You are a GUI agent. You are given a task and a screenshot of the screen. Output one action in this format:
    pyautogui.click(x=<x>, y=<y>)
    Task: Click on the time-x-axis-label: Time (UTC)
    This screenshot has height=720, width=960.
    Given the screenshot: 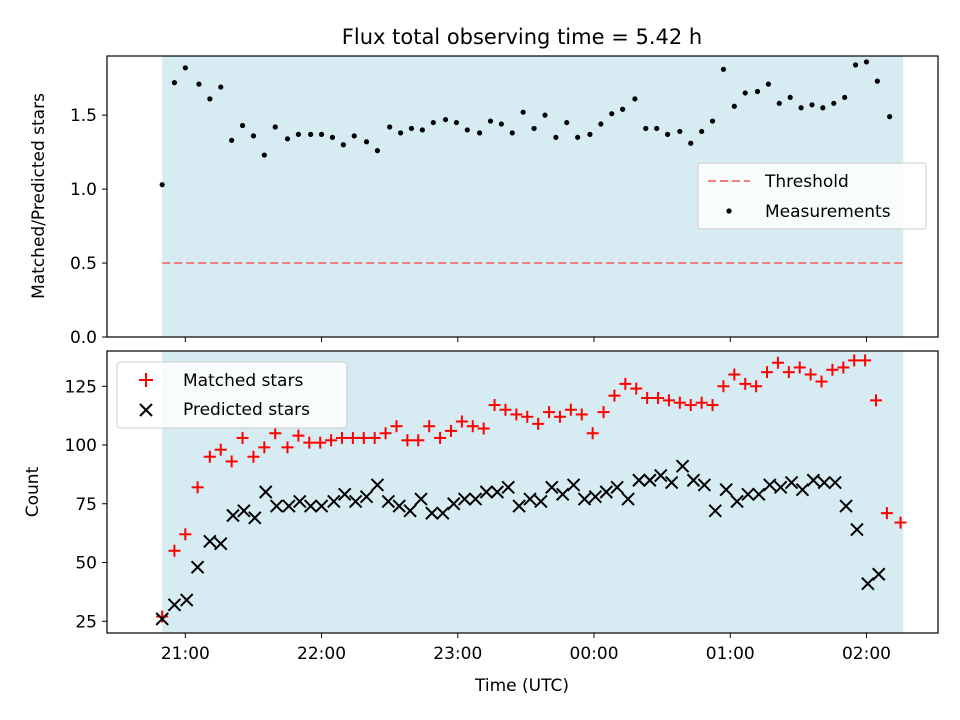 What is the action you would take?
    pyautogui.click(x=521, y=686)
    